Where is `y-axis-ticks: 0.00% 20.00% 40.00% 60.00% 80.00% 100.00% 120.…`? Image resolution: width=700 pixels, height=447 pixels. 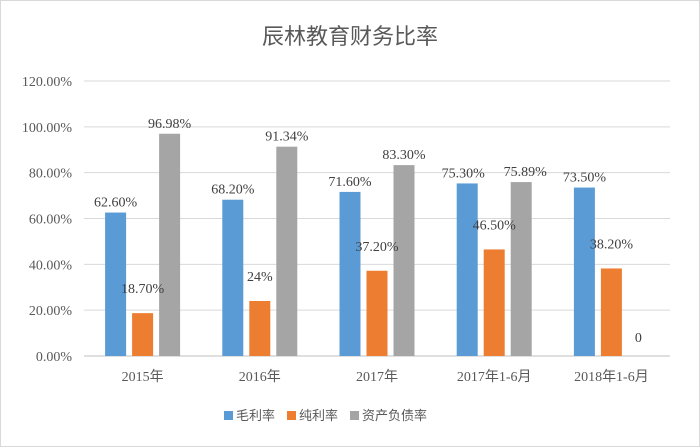 y-axis-ticks: 0.00% 20.00% 40.00% 60.00% 80.00% 100.00% 120.… is located at coordinates (47, 220).